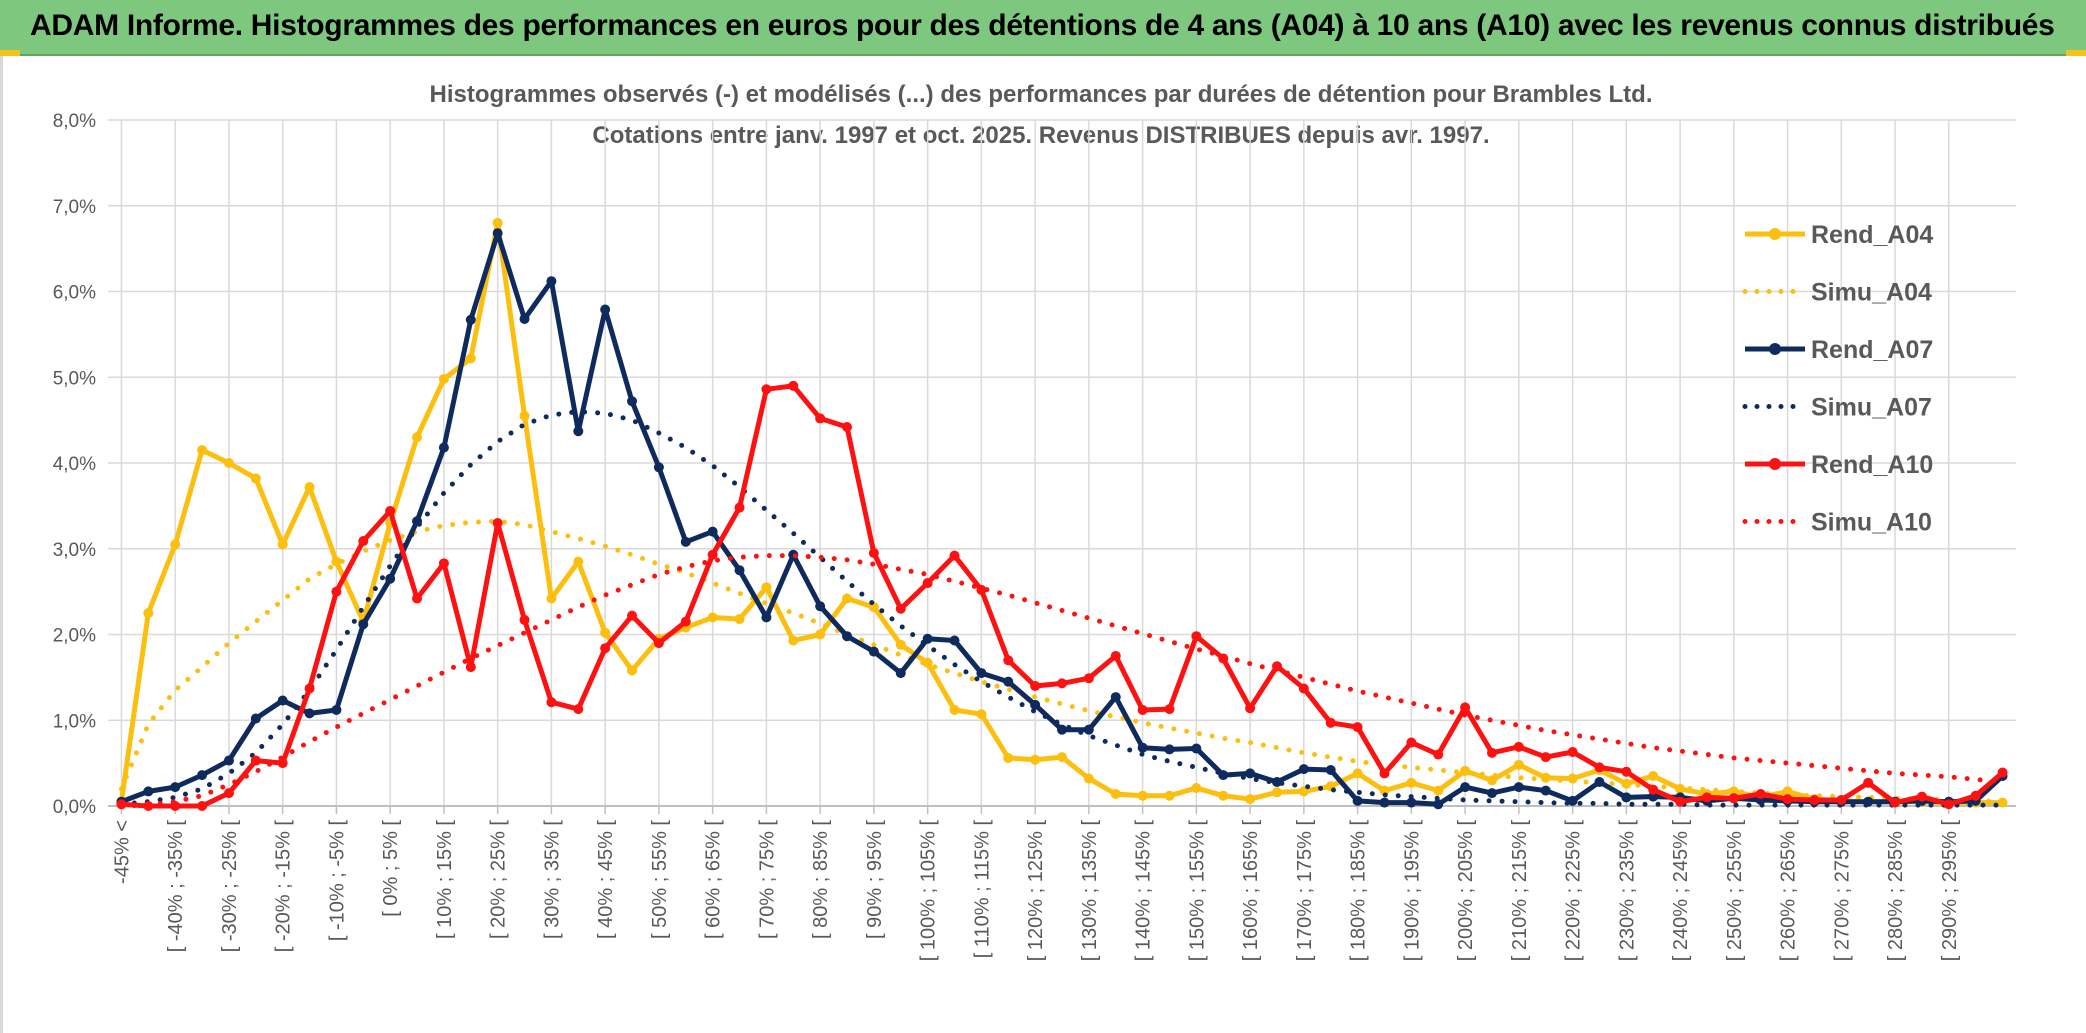 This screenshot has height=1033, width=2086. What do you see at coordinates (929, 891) in the screenshot?
I see `x-tick-label: [ 100% ; 105% [` at bounding box center [929, 891].